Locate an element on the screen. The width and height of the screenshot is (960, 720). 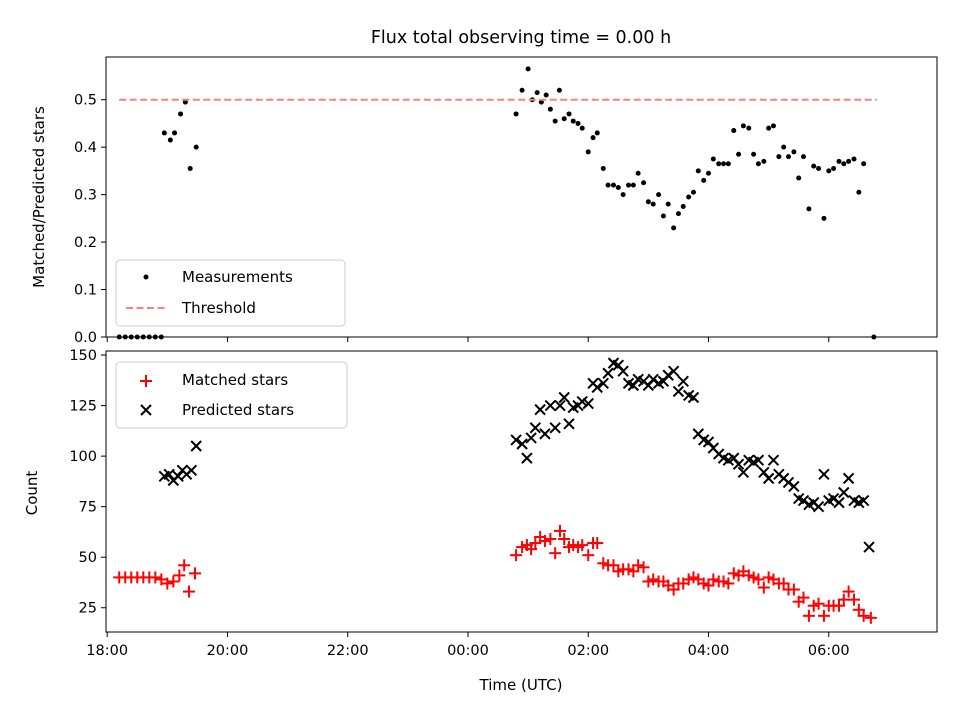
legend-predicted-marker is located at coordinates (146, 410).